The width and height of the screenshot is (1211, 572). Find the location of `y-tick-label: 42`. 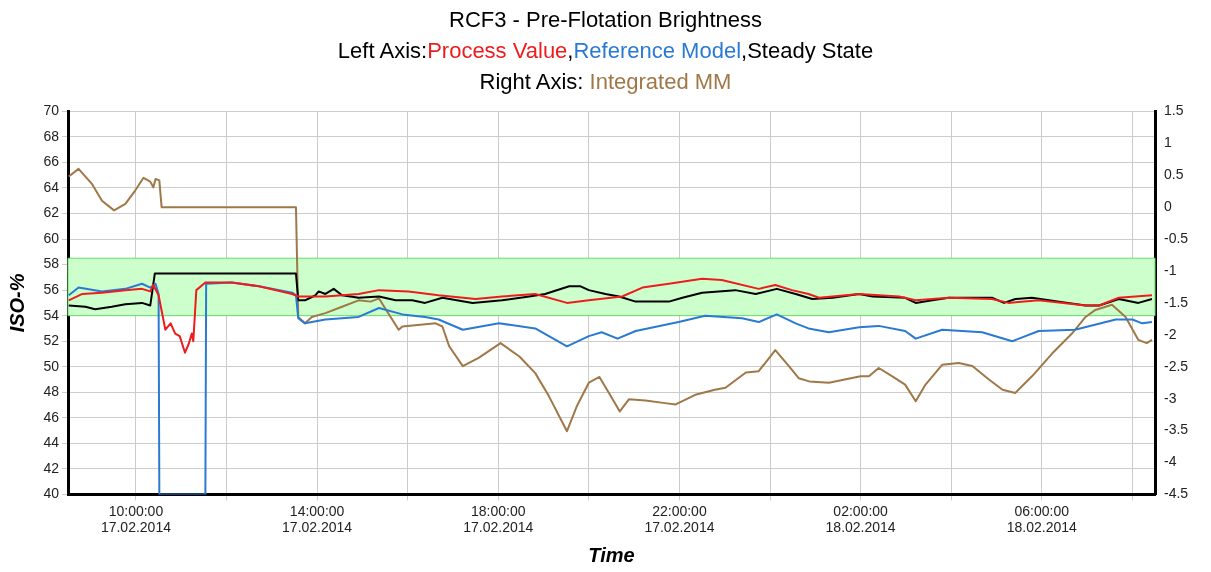

y-tick-label: 42 is located at coordinates (51, 467).